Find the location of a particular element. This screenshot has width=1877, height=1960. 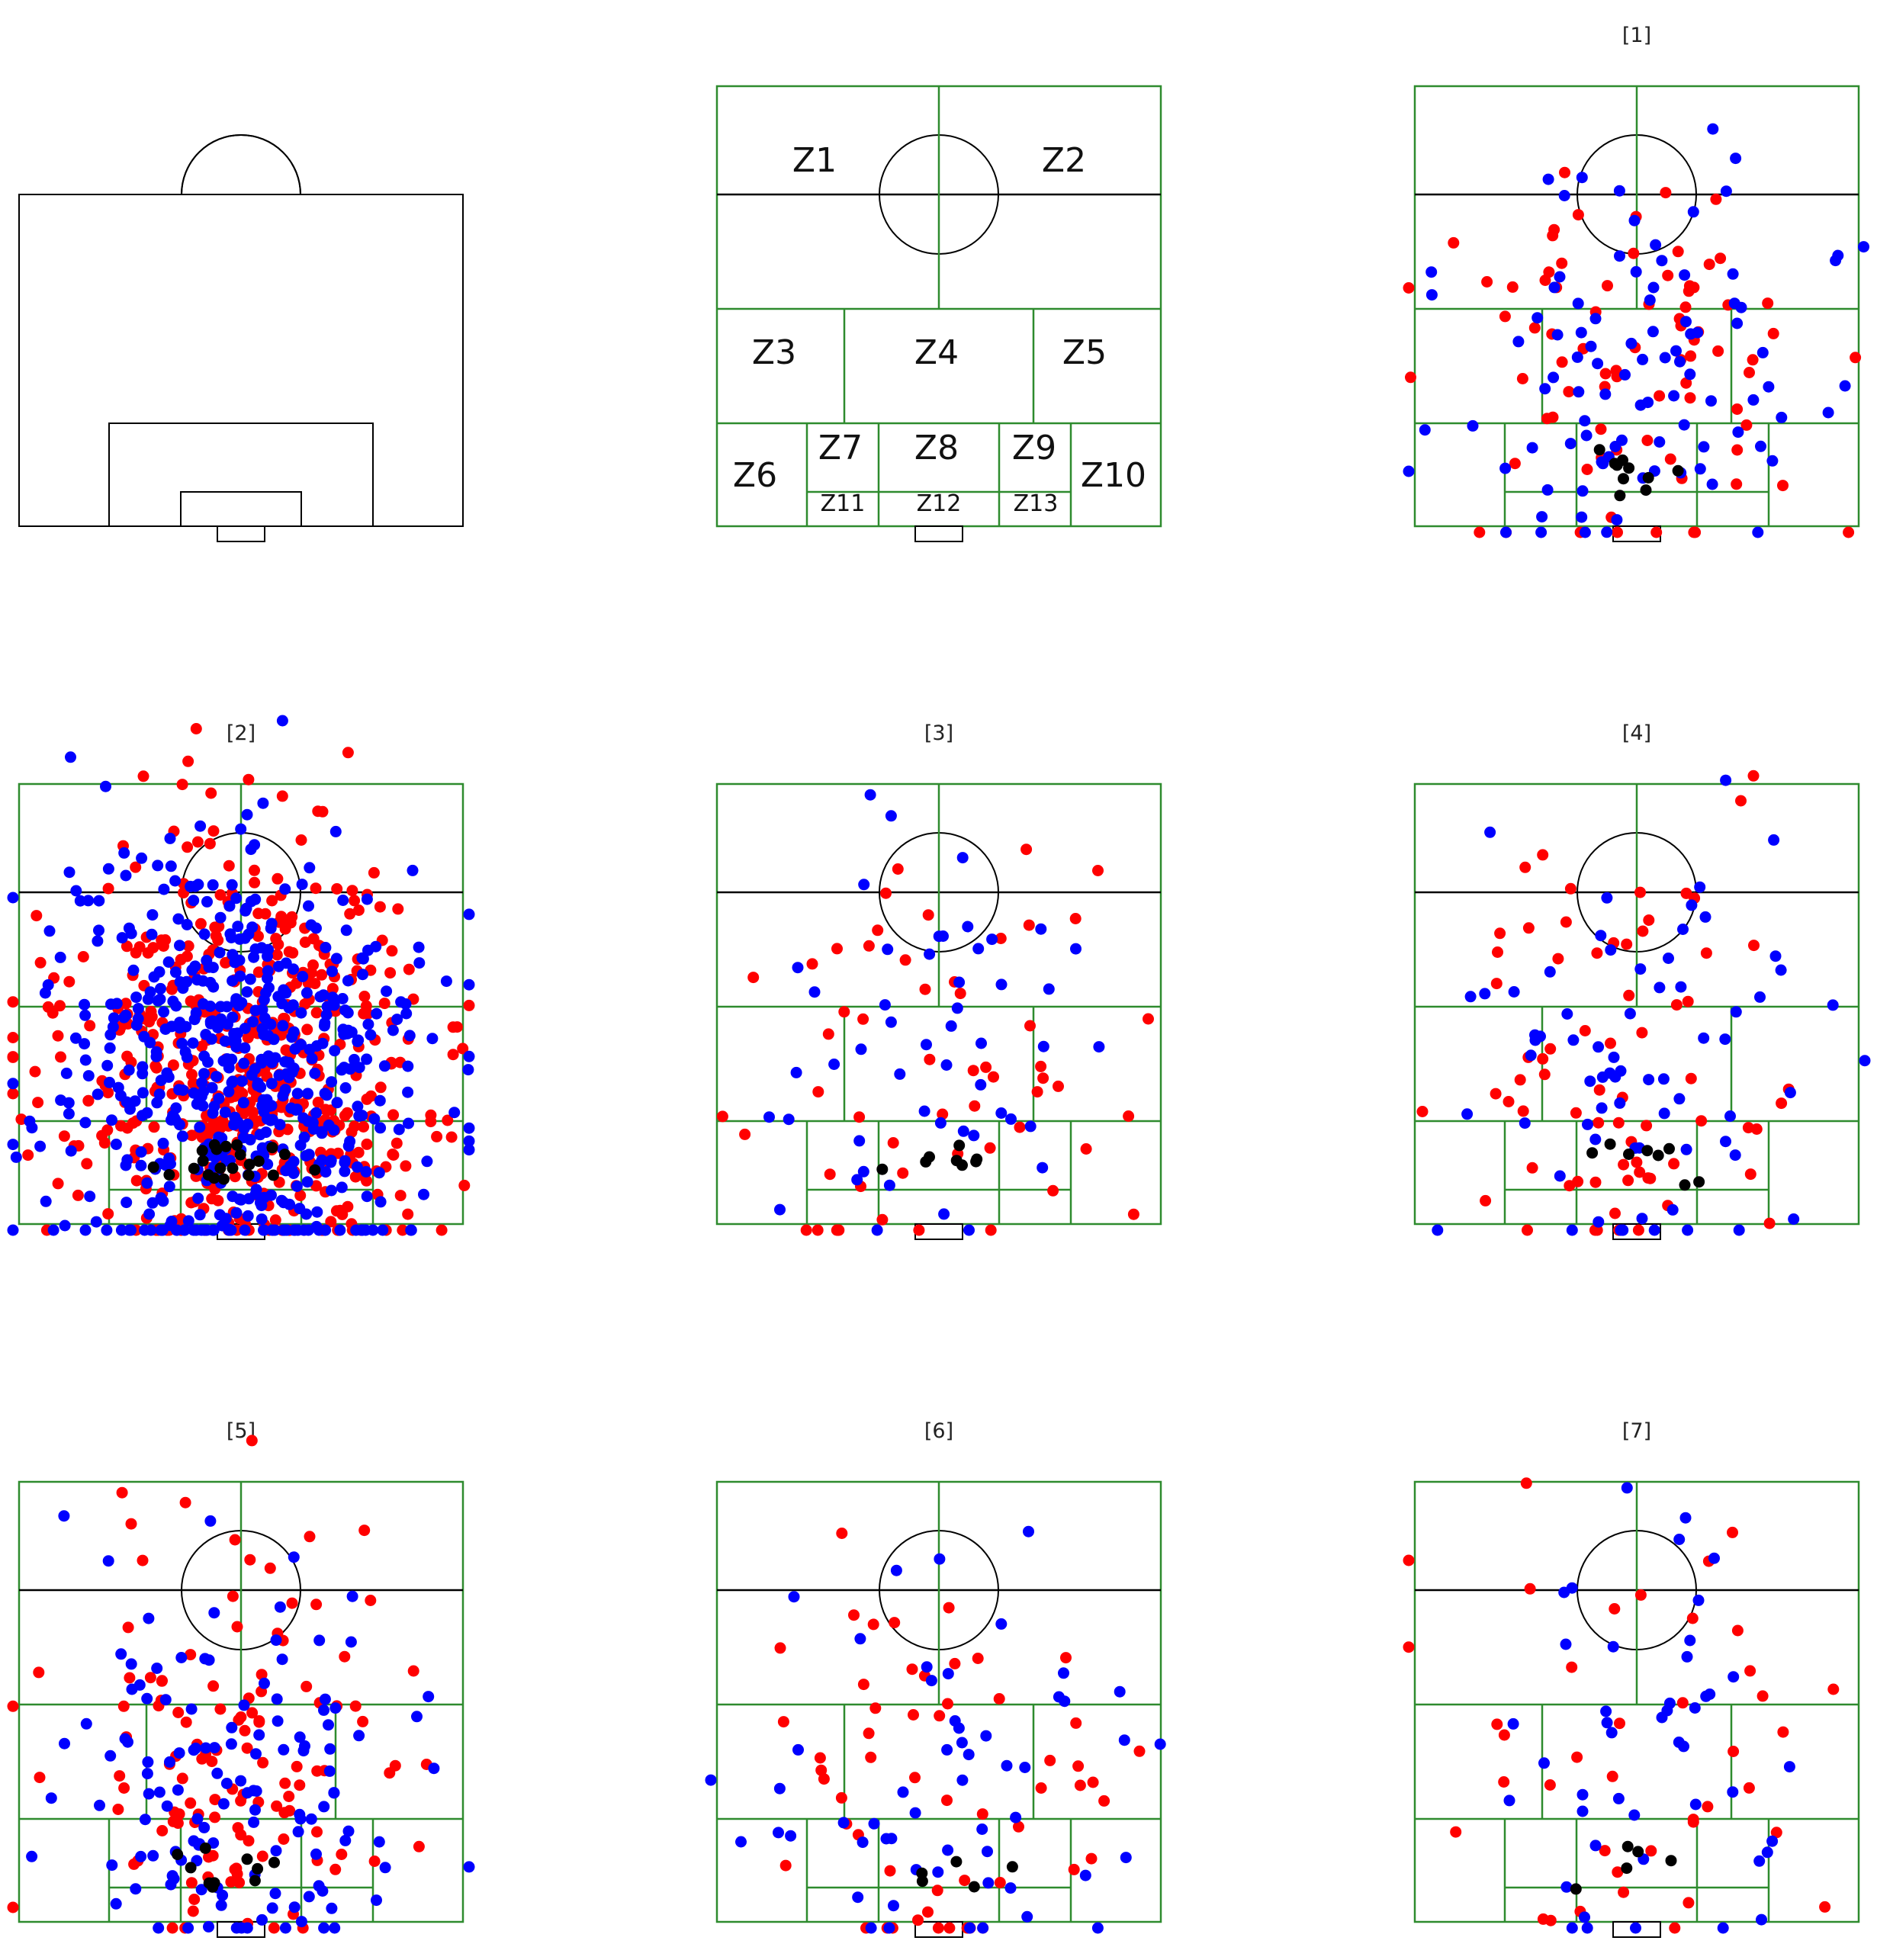

zone-label-z13: Z13 is located at coordinates (1036, 503).